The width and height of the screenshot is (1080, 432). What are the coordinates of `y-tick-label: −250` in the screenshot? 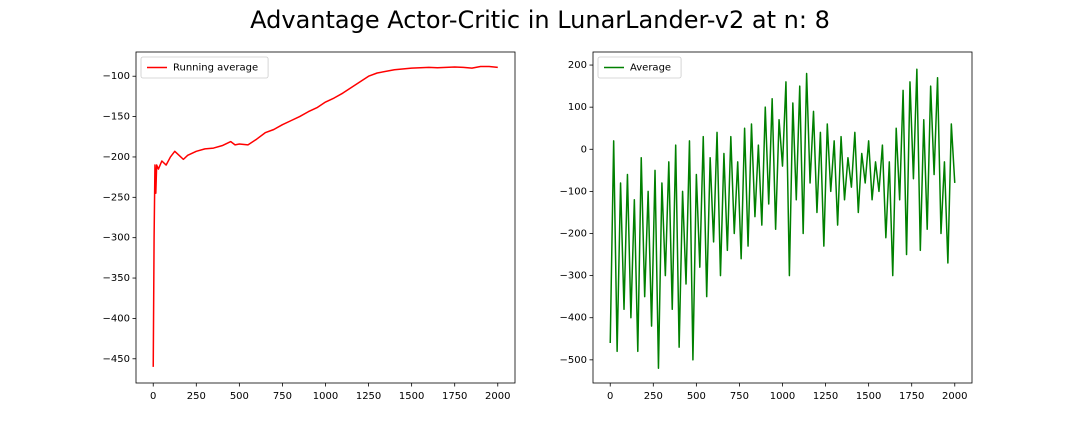 It's located at (116, 197).